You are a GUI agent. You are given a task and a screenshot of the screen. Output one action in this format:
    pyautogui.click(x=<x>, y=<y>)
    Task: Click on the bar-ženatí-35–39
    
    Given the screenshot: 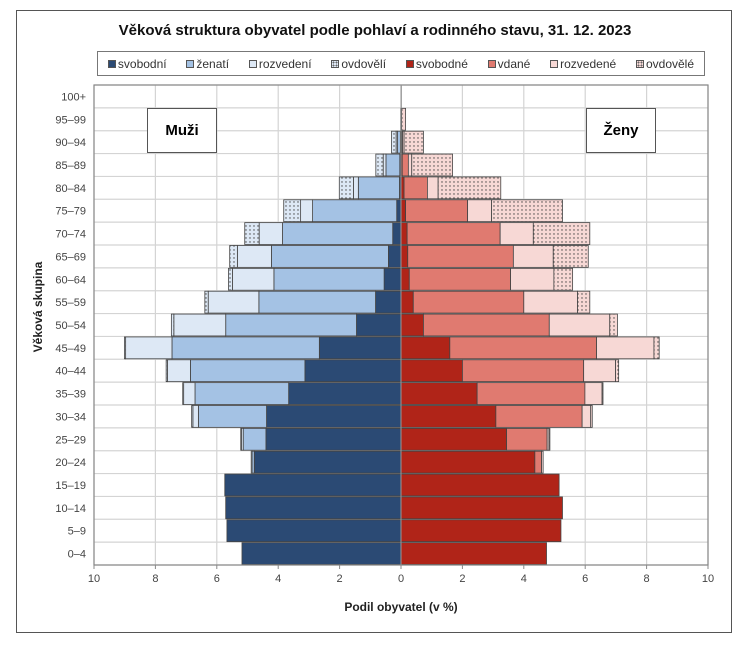 What is the action you would take?
    pyautogui.click(x=242, y=393)
    